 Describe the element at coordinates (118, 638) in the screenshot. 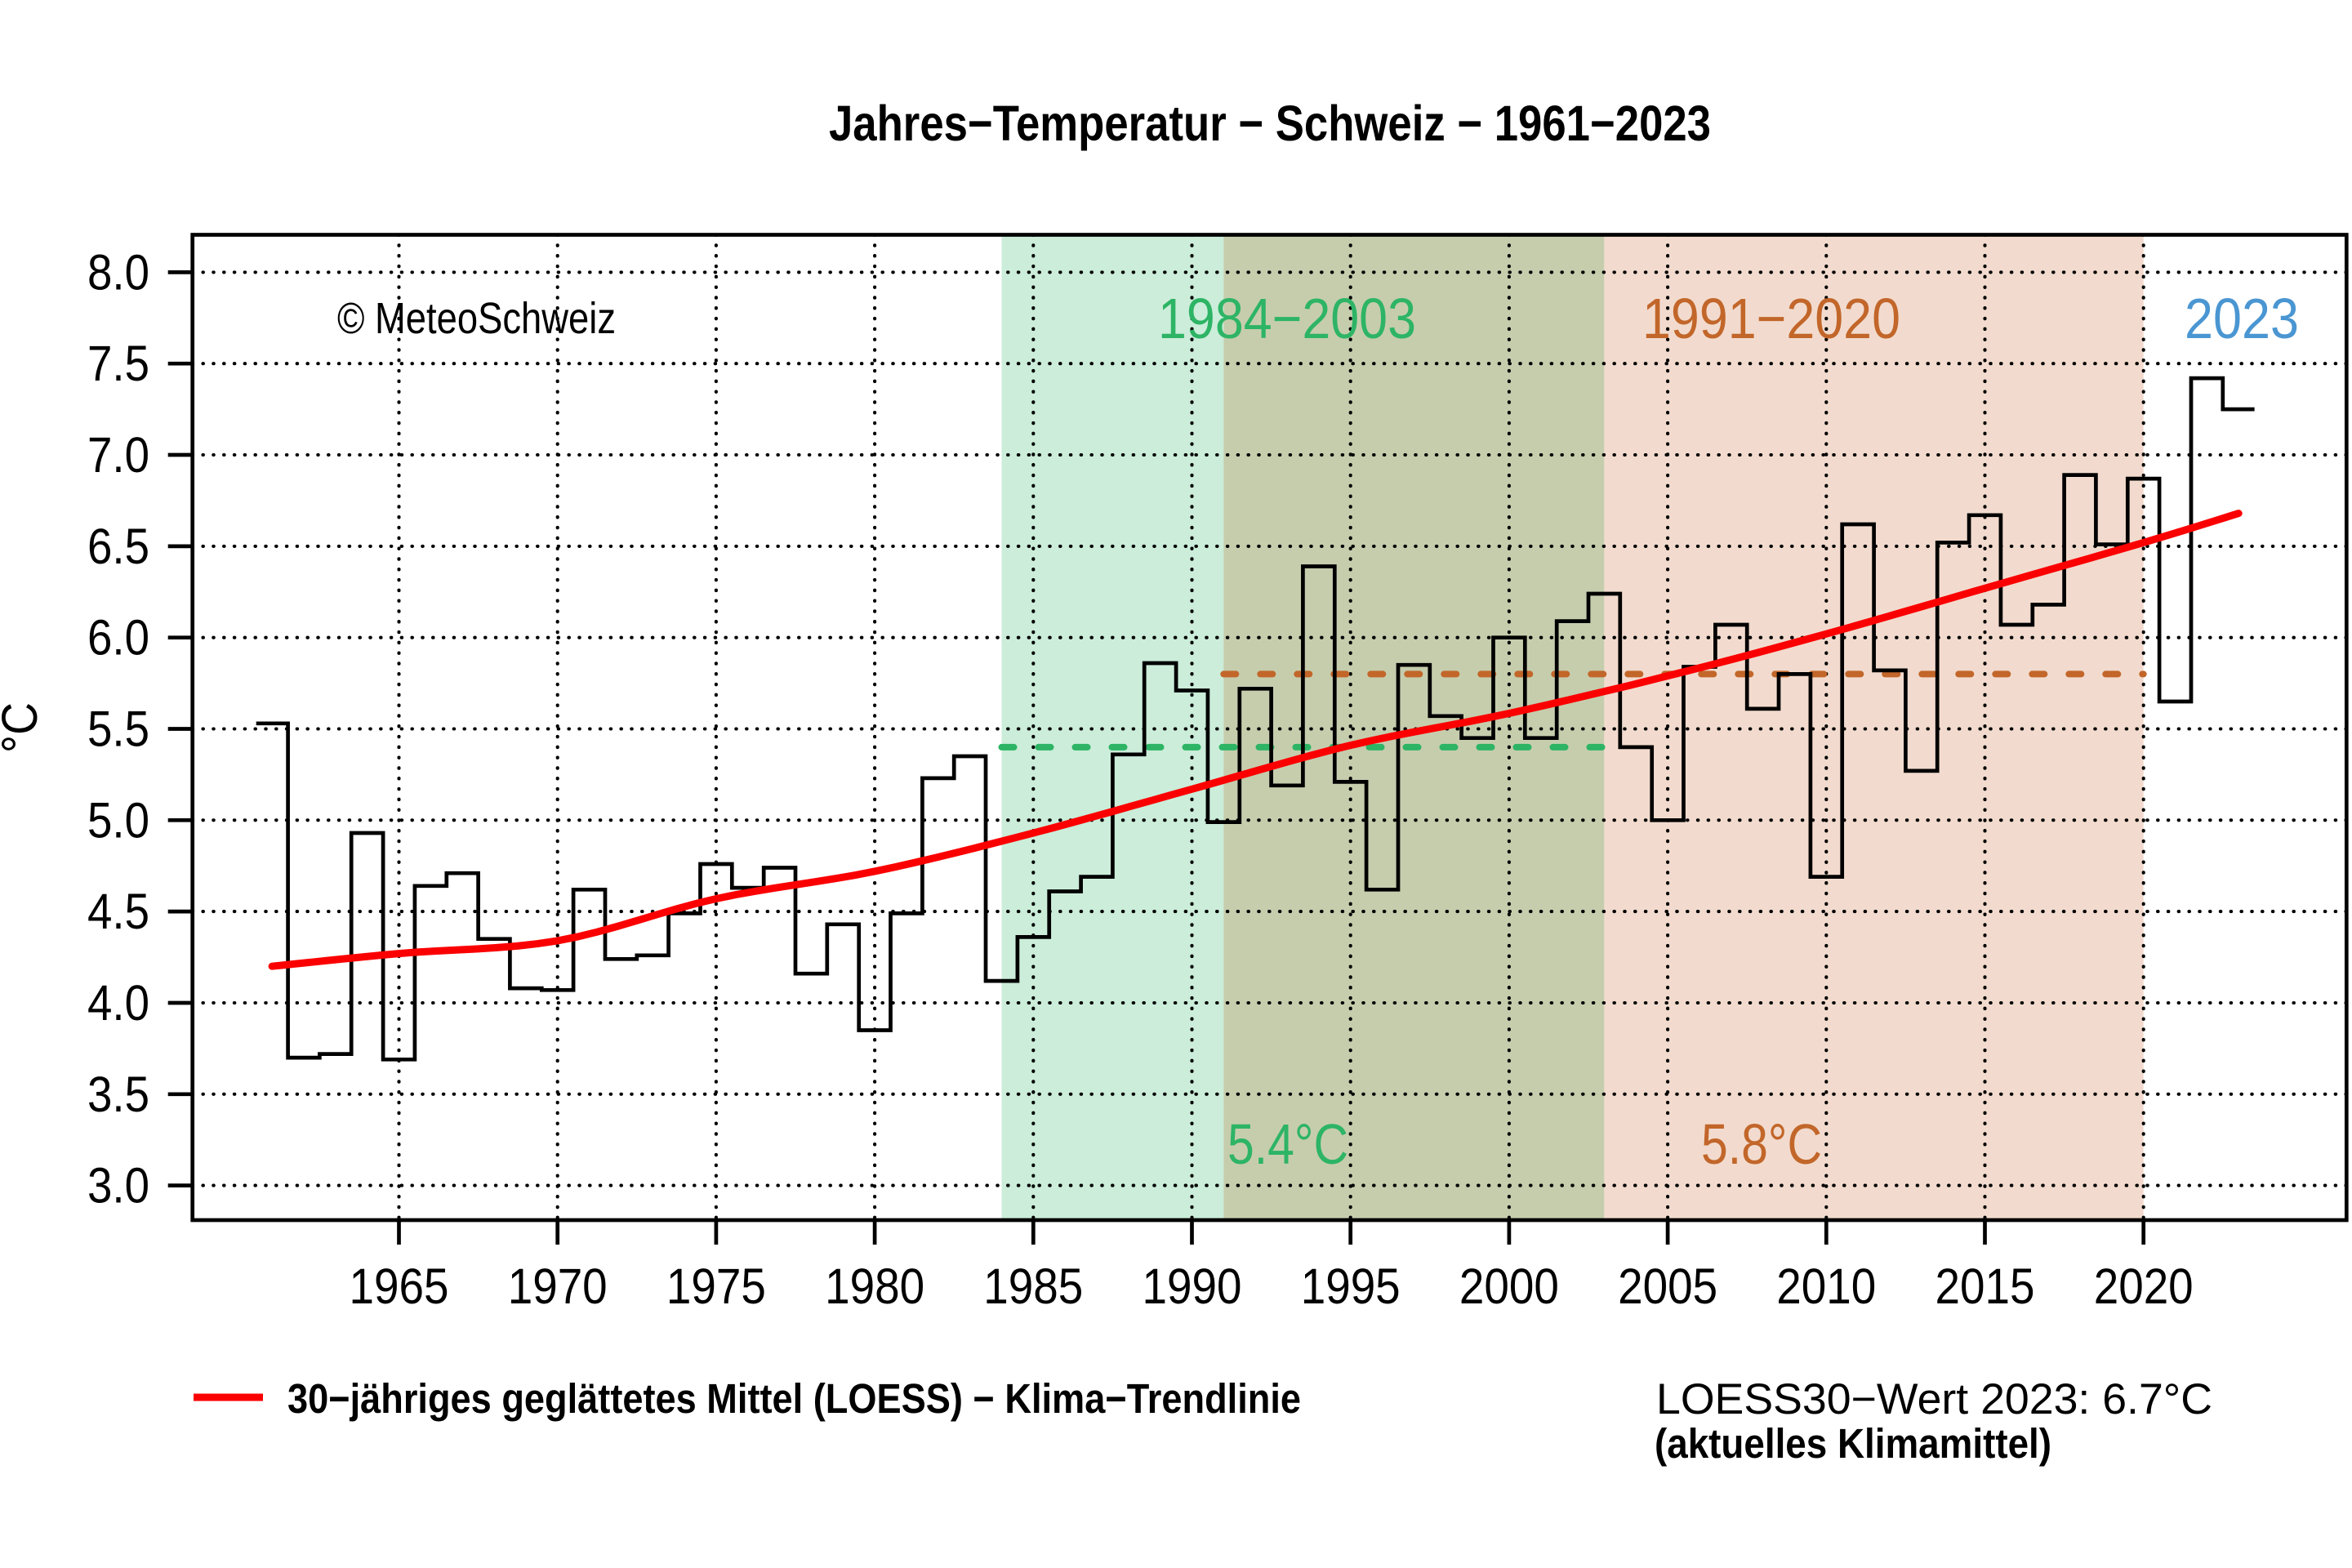

I see `svg-text: 6.0` at that location.